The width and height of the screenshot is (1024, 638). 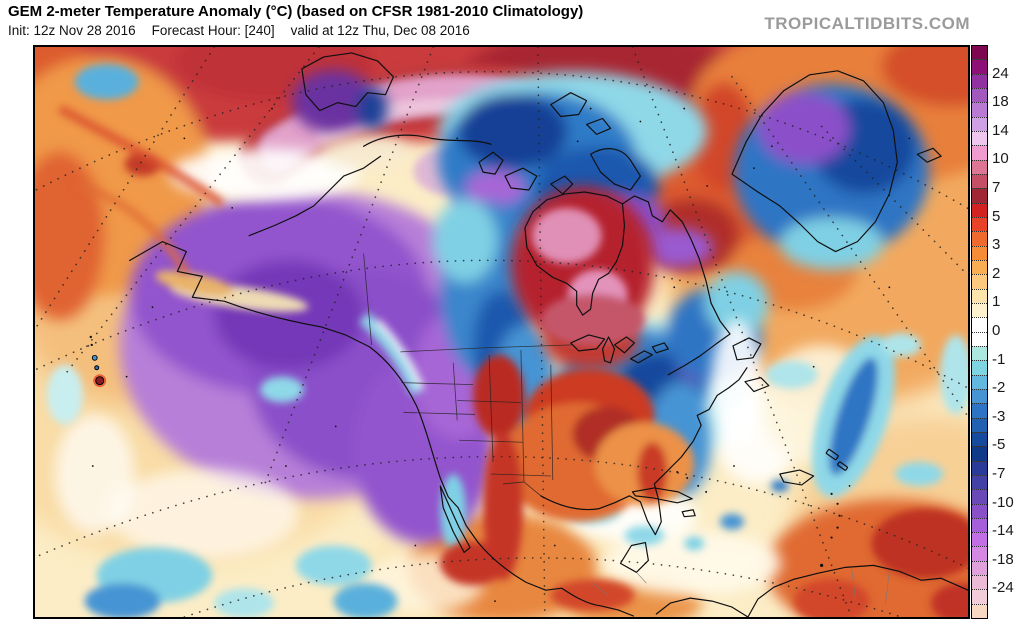 What do you see at coordinates (741, 586) in the screenshot?
I see `country-borders` at bounding box center [741, 586].